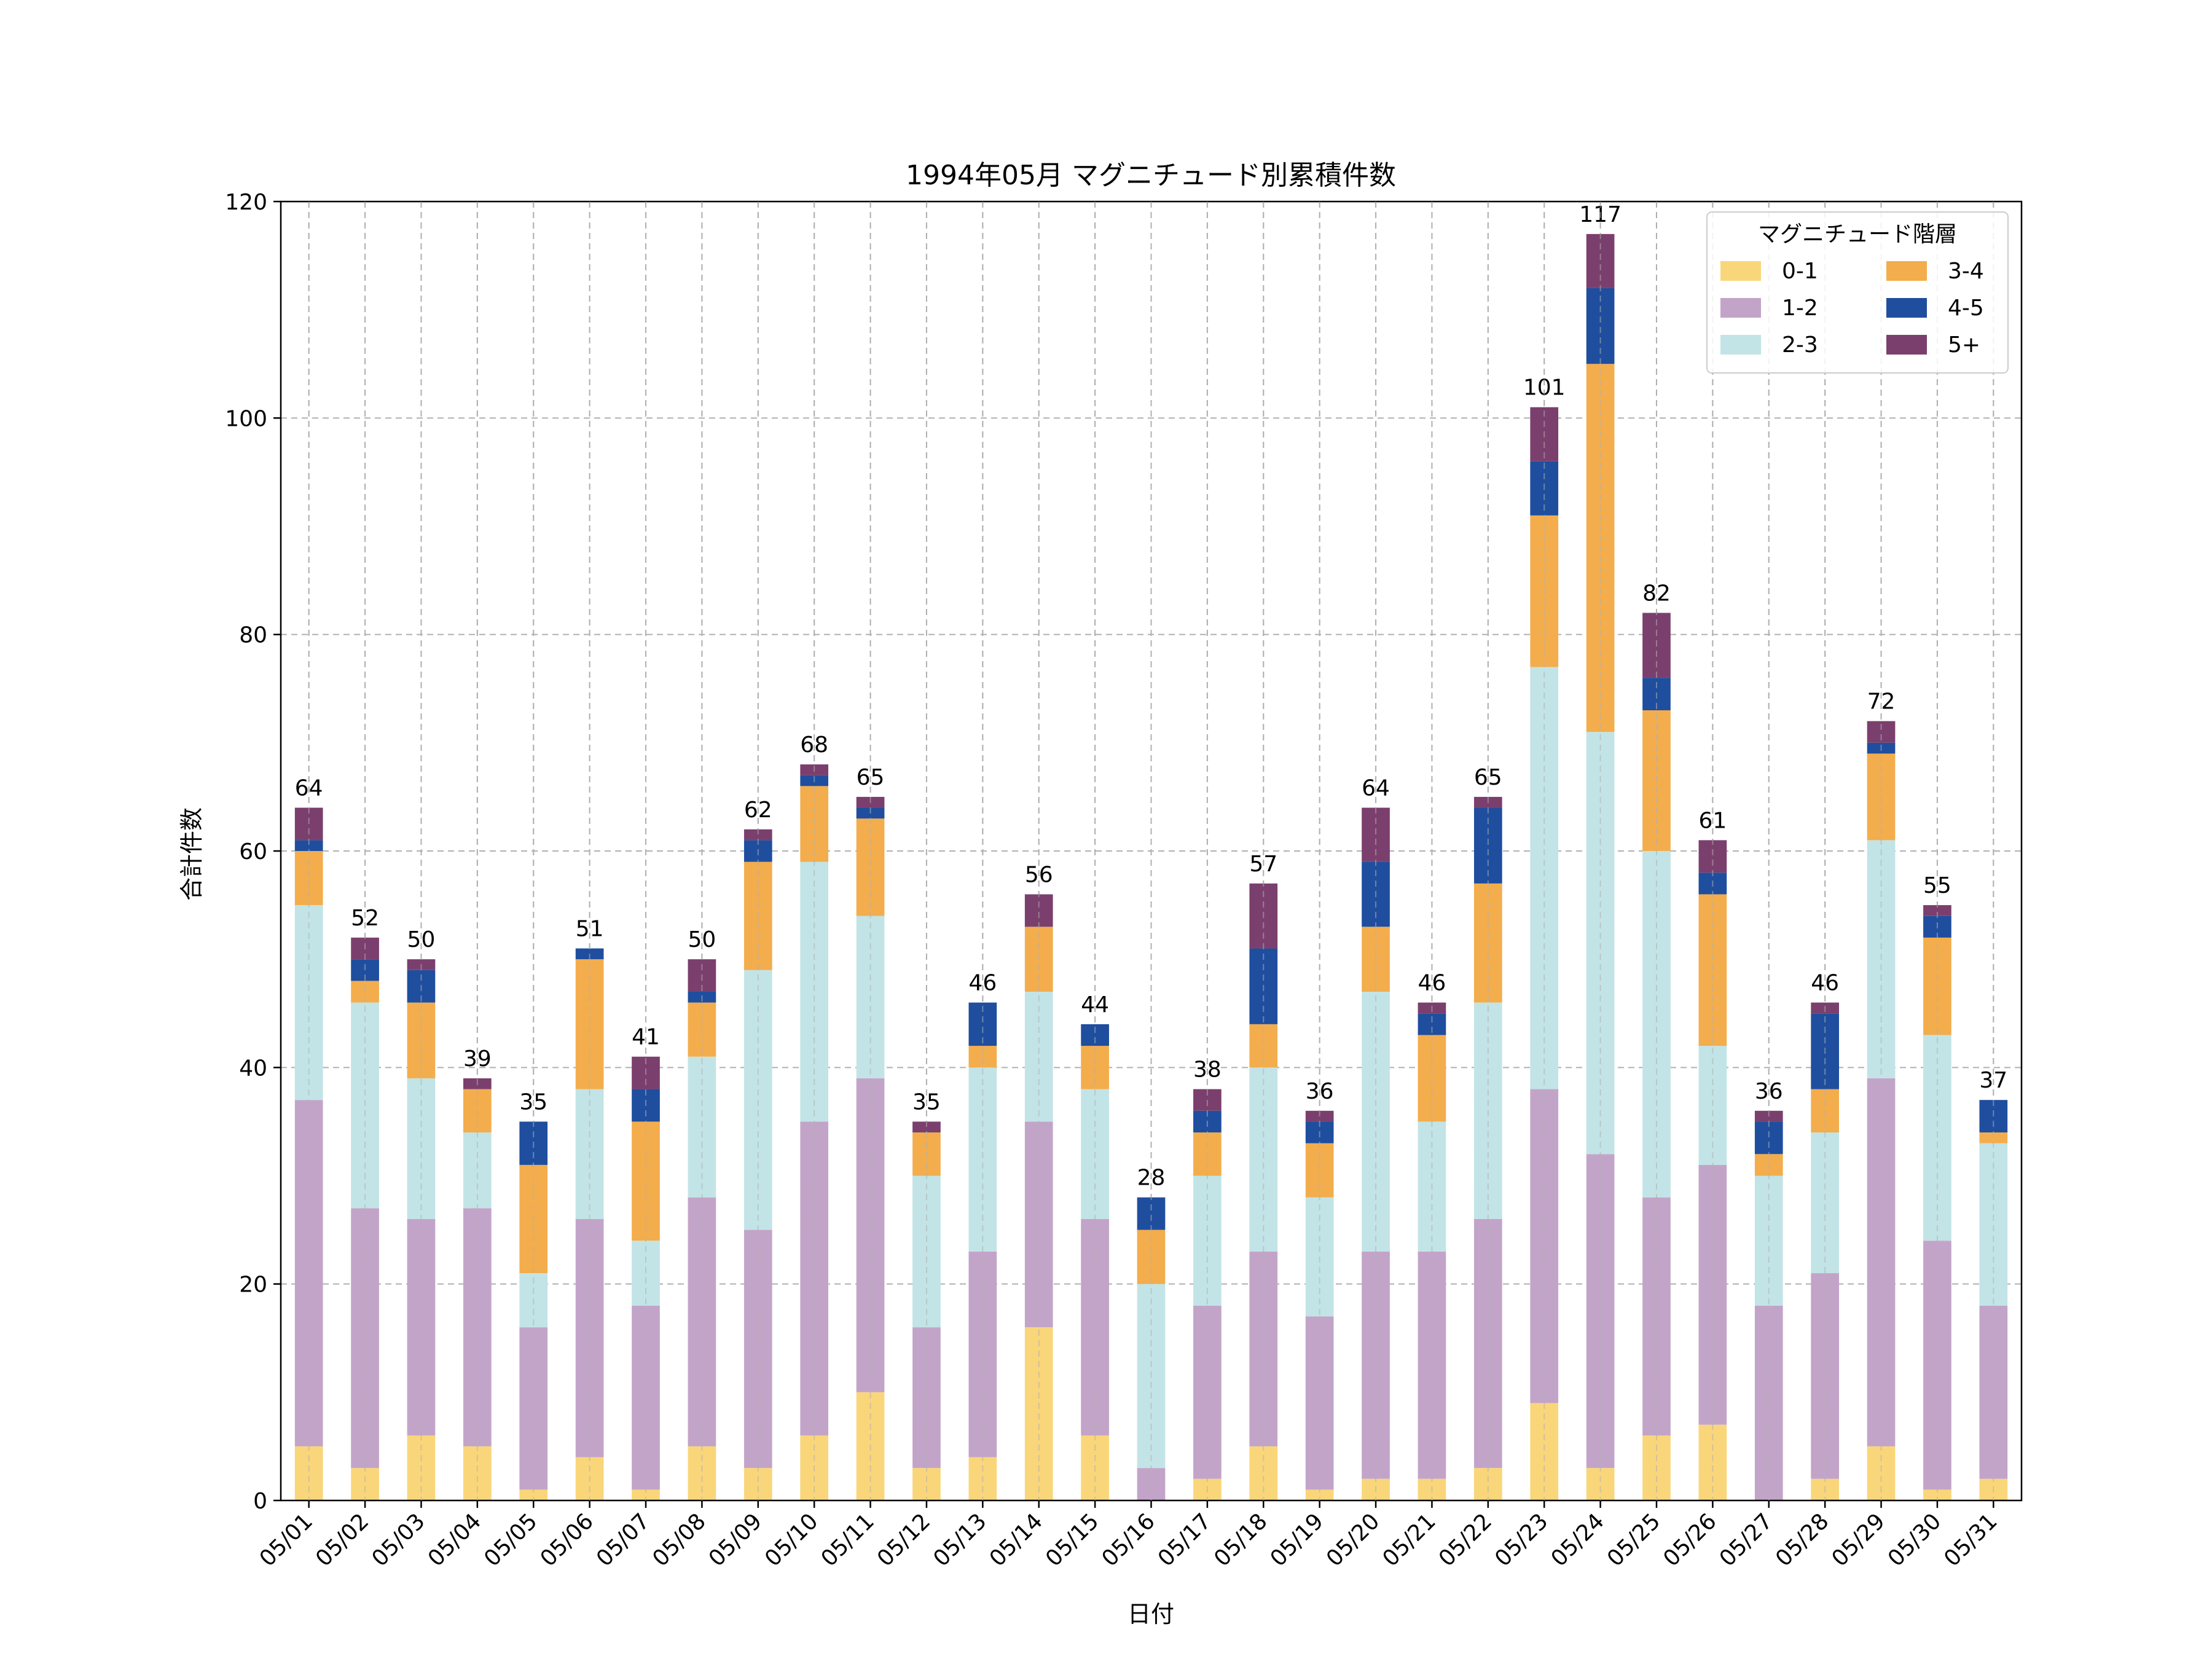  Describe the element at coordinates (253, 1285) in the screenshot. I see `y-tick-label: 20` at that location.